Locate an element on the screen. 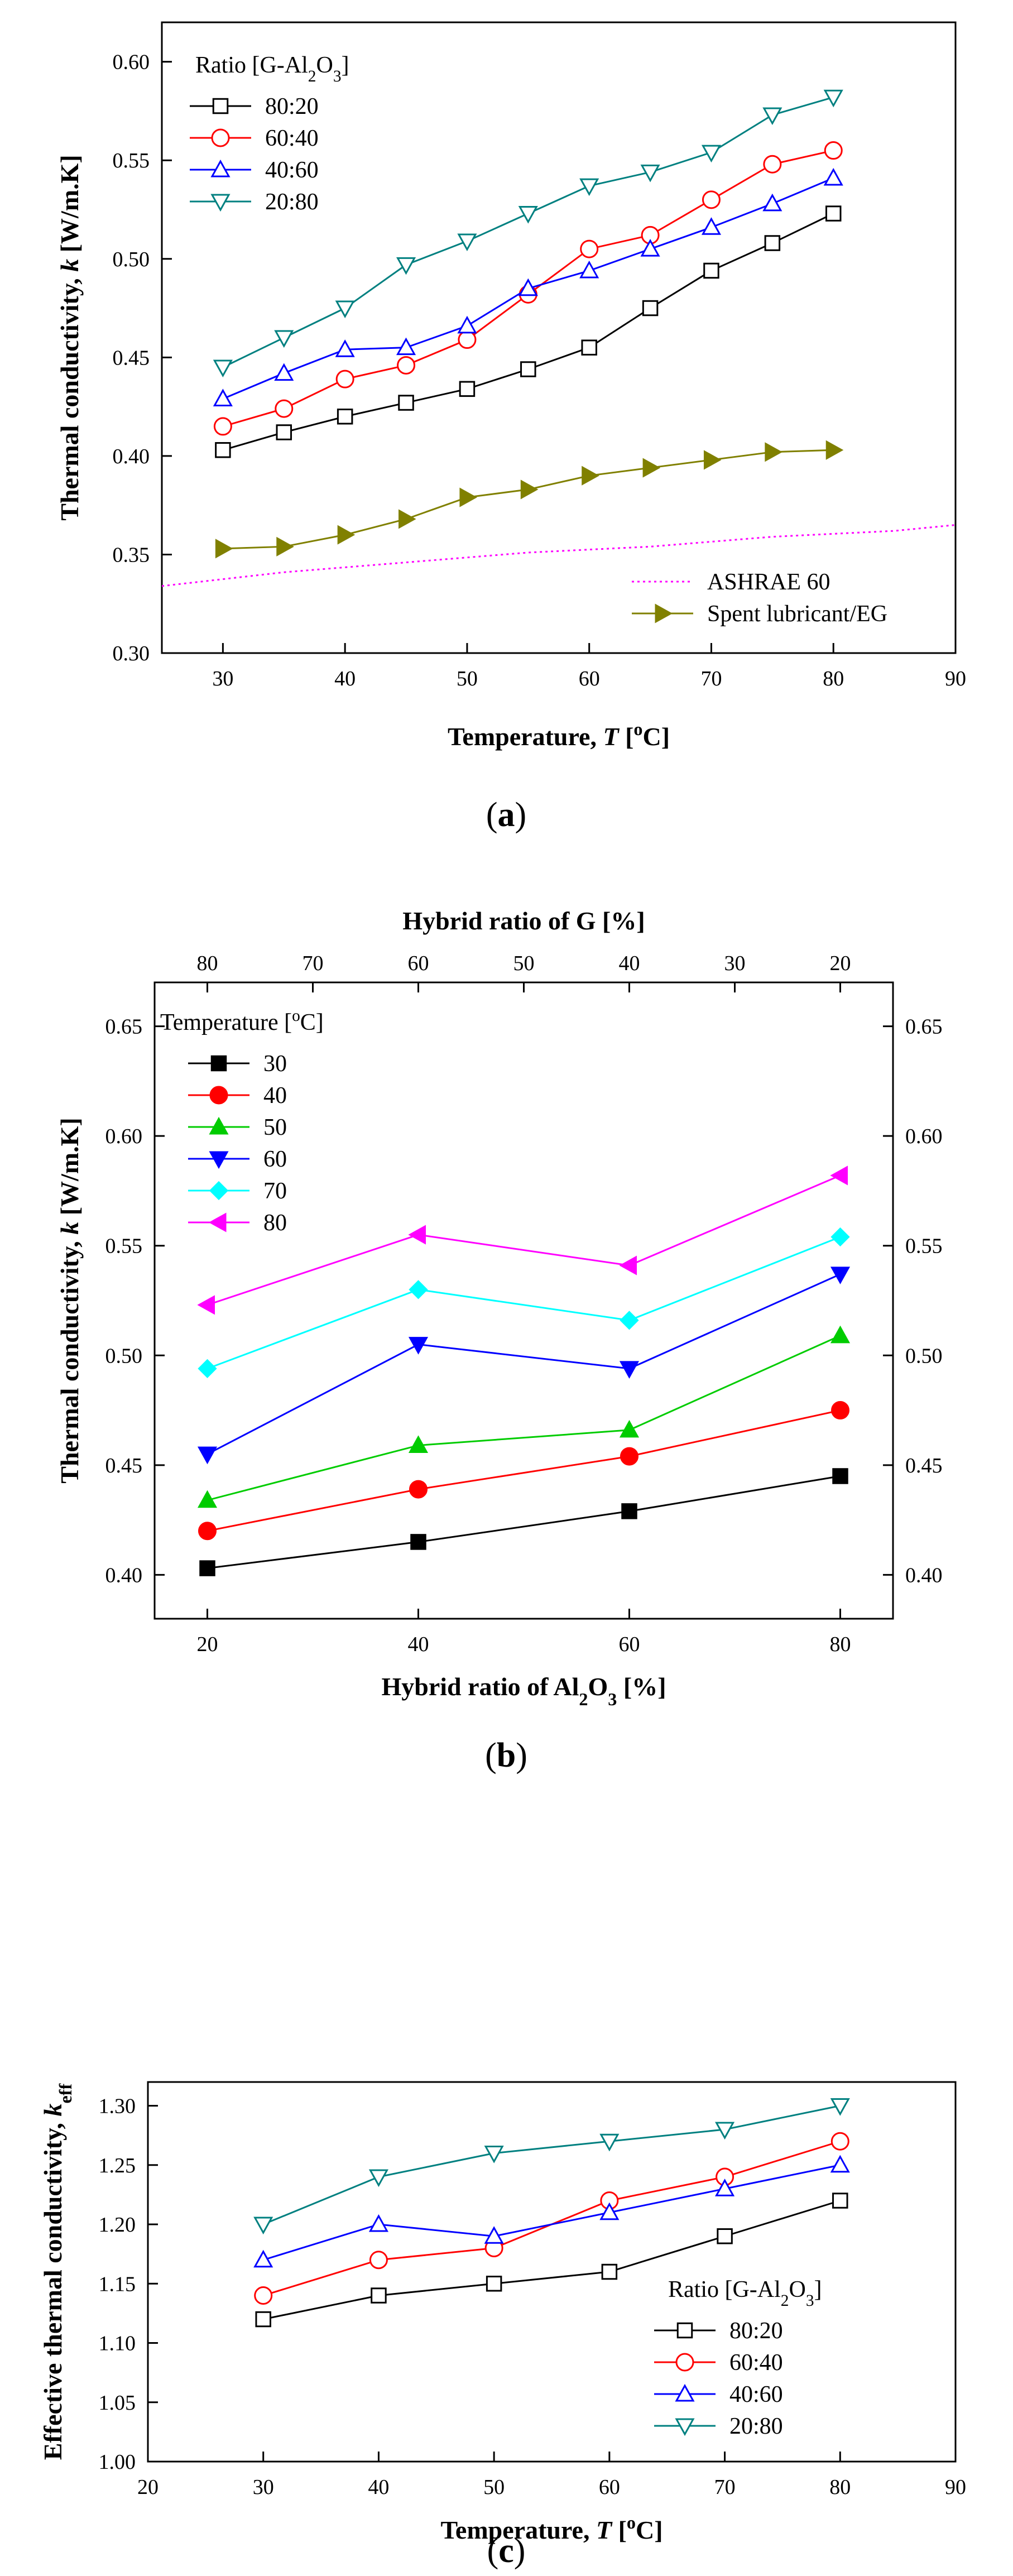 Image resolution: width=1013 pixels, height=2576 pixels. y2-tick-label: 0.55 is located at coordinates (924, 1246).